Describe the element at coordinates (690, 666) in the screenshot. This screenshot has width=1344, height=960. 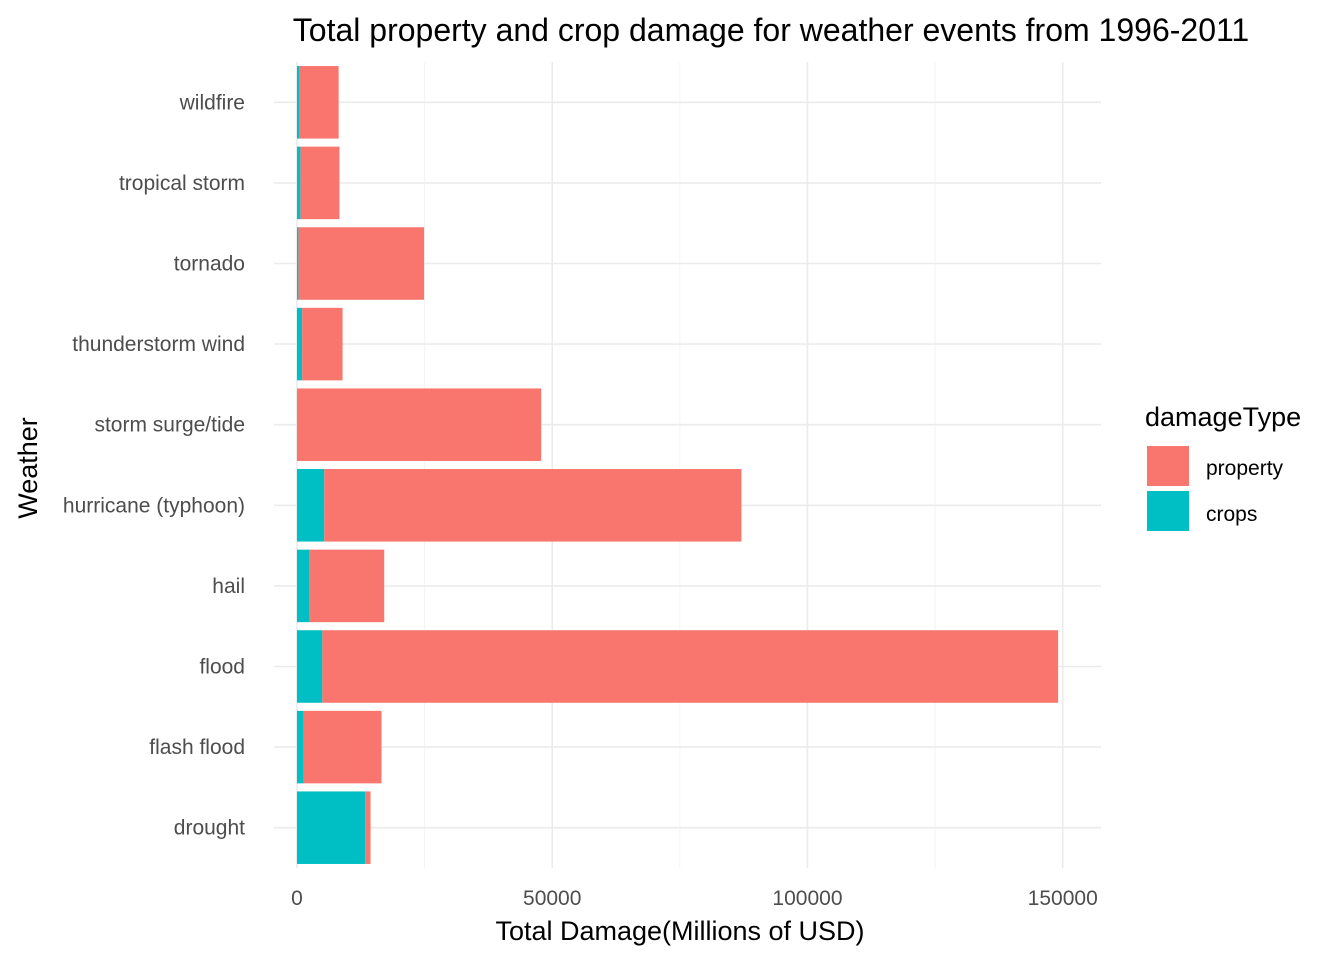
I see `bar-property-flood` at that location.